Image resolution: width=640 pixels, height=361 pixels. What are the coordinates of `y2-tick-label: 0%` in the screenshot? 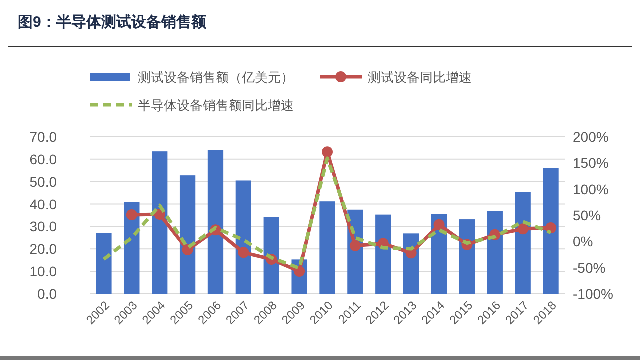 It's located at (583, 242).